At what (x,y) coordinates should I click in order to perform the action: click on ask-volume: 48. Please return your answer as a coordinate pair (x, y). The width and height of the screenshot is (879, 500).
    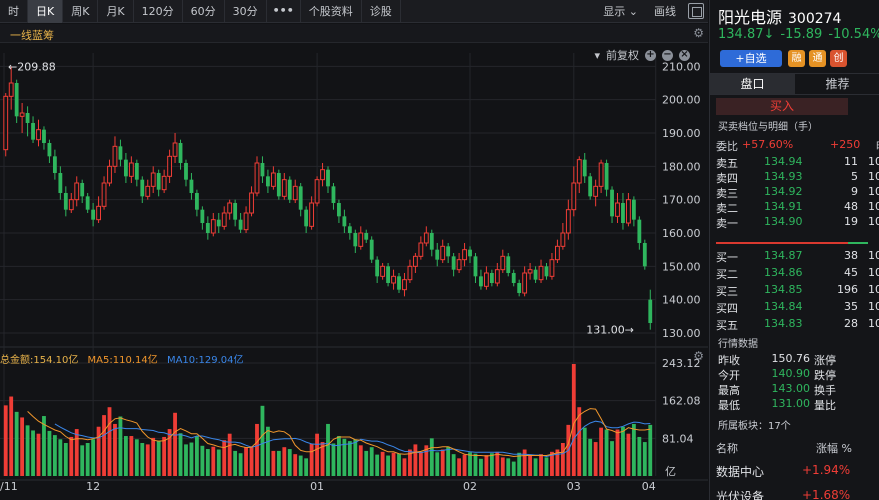
    Looking at the image, I should click on (851, 206).